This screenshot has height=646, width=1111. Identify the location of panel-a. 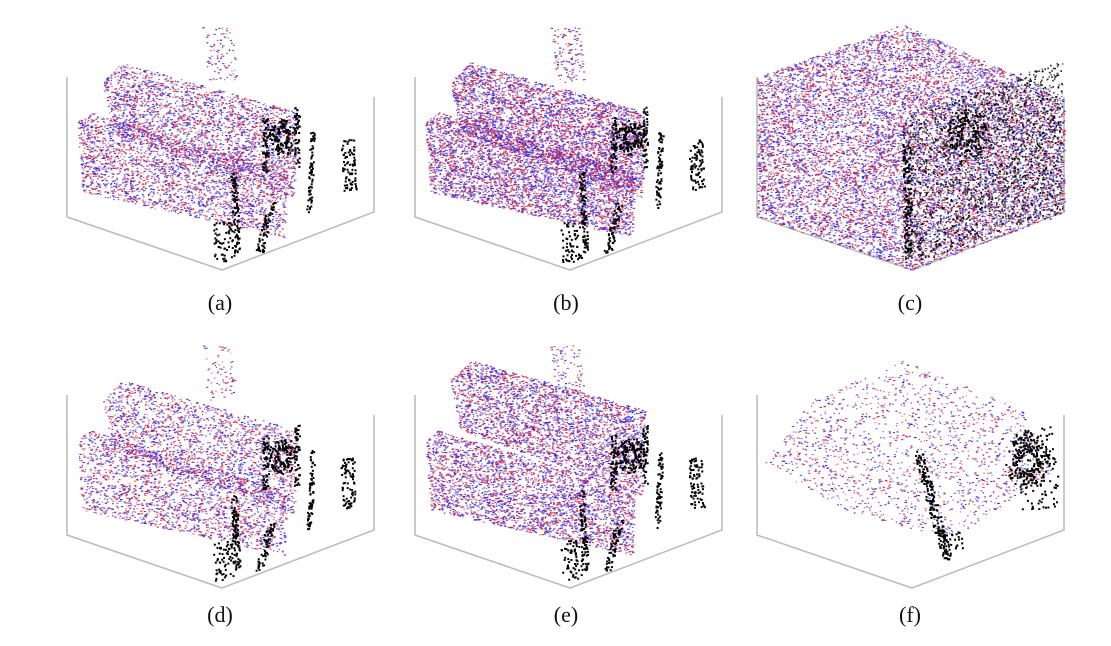
(222, 149).